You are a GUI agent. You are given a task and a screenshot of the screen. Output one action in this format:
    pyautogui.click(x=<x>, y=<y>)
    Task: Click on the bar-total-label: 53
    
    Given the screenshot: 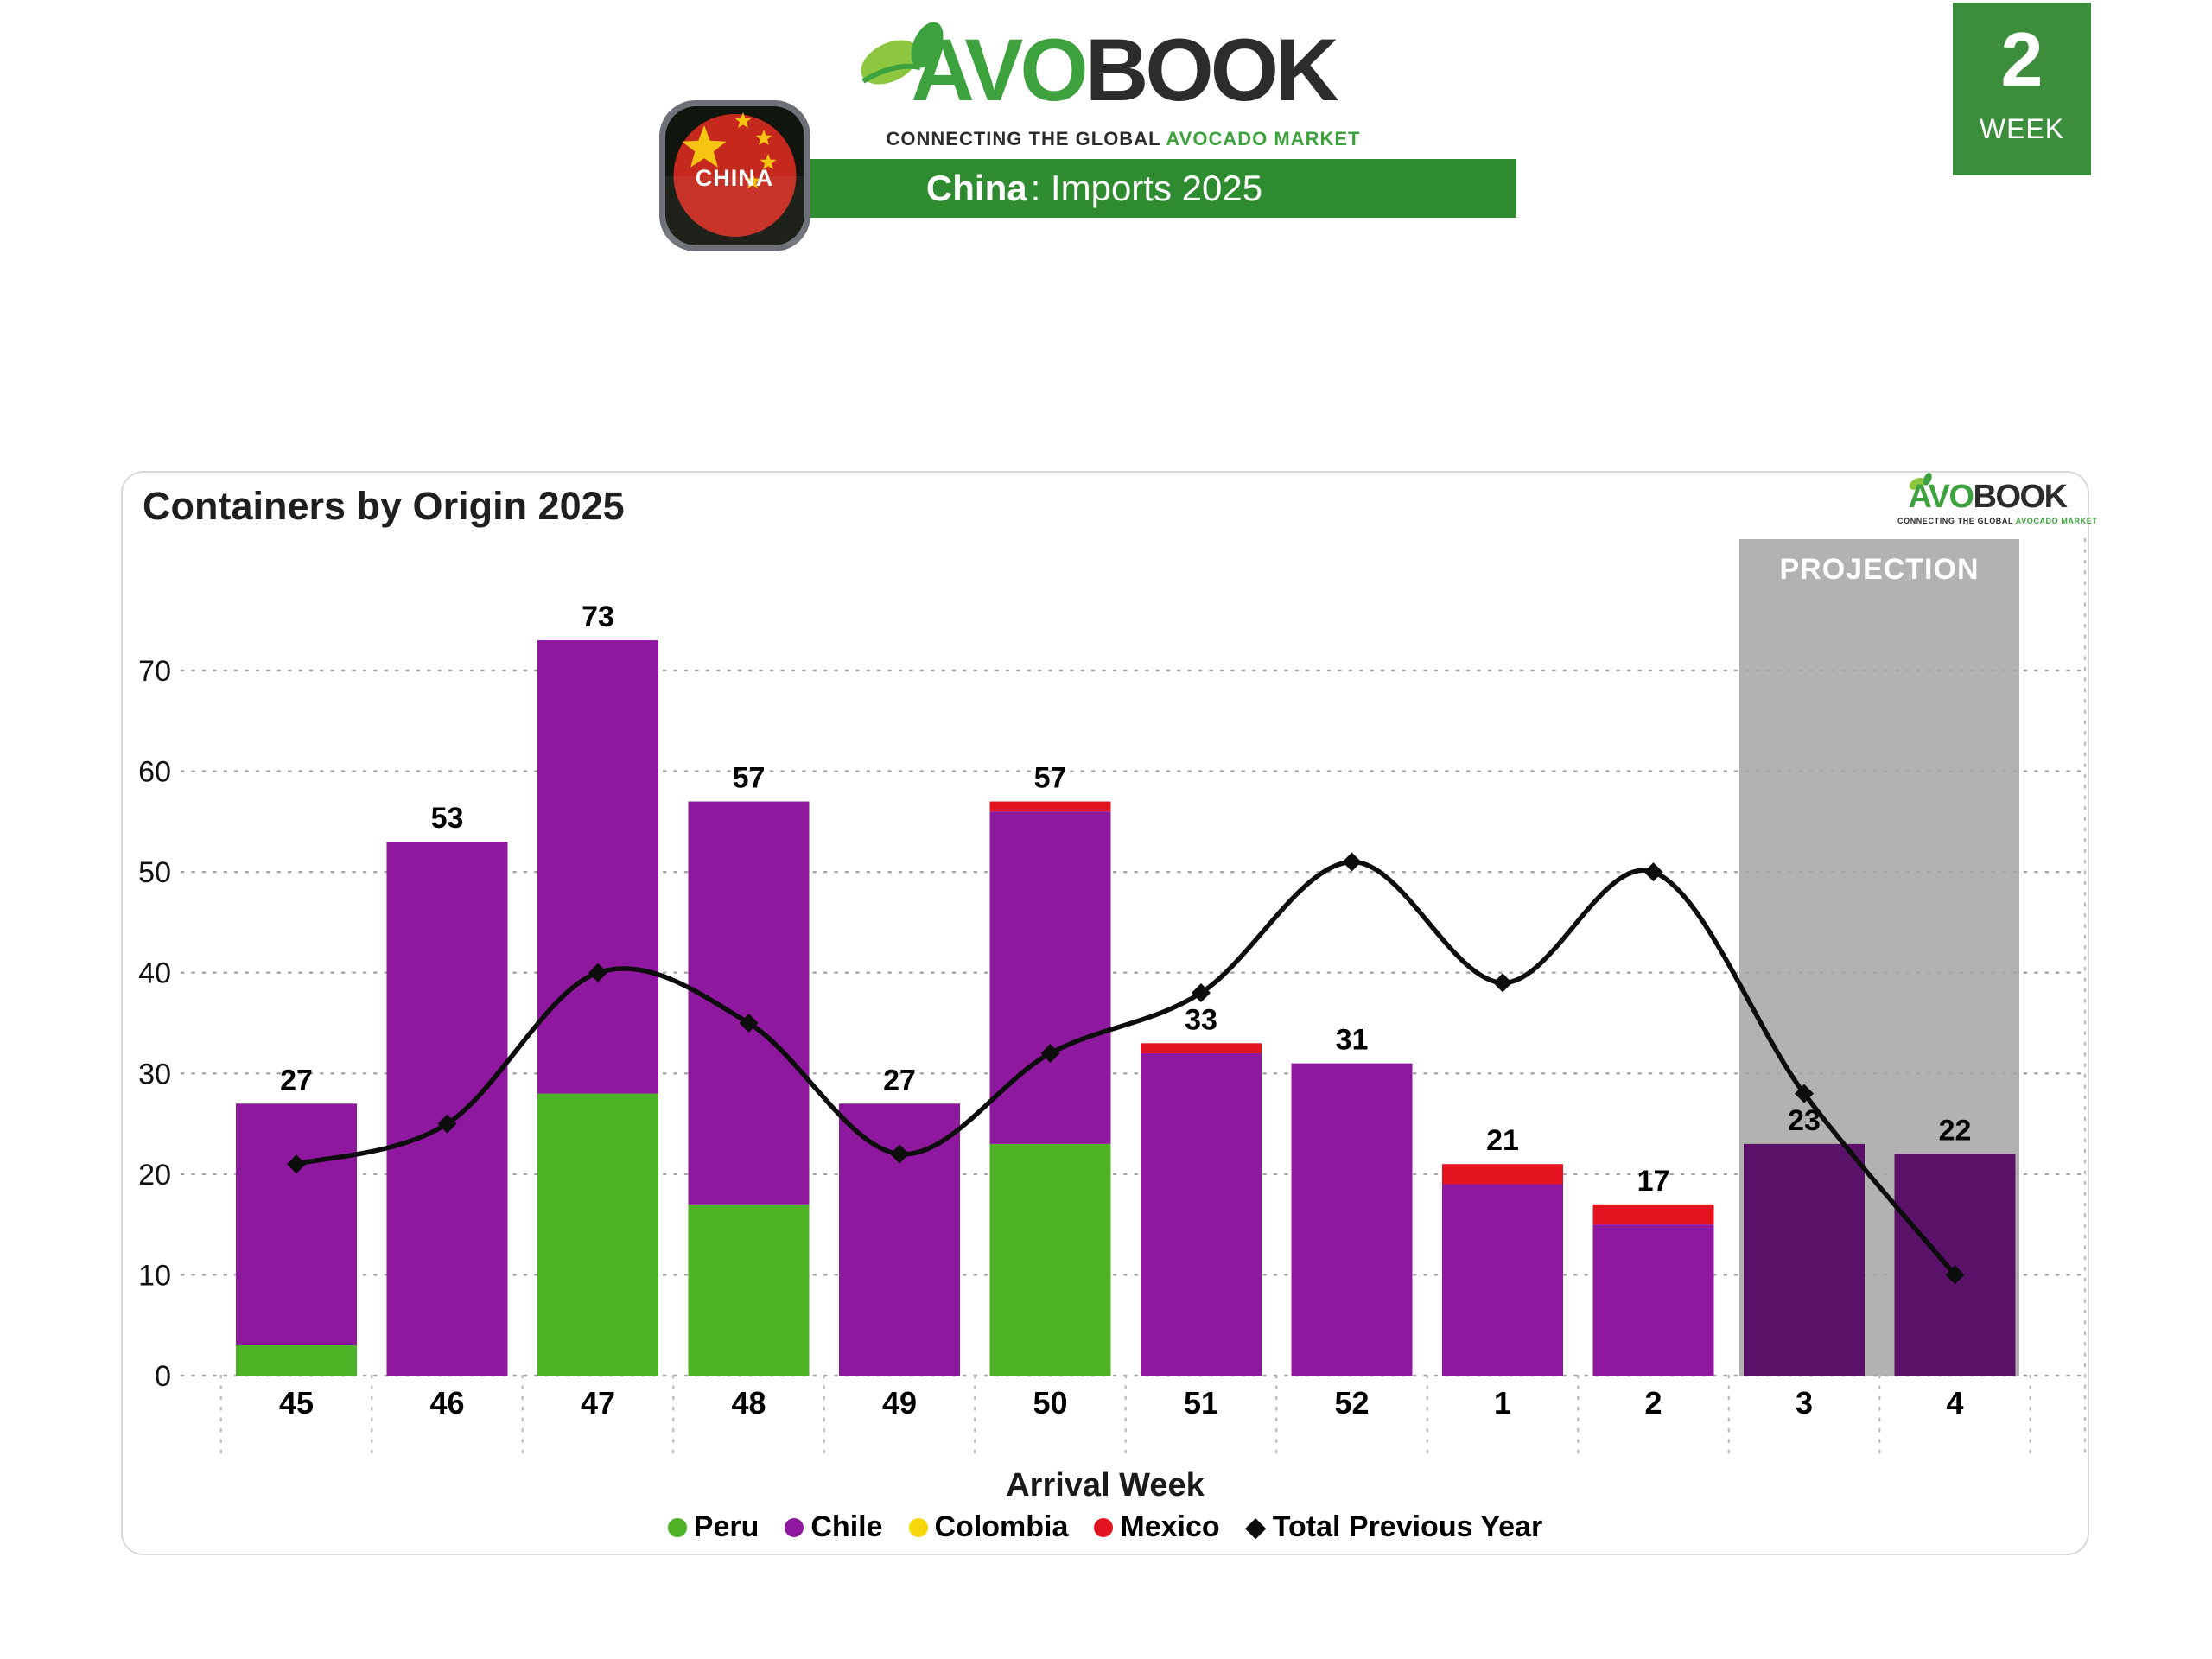 What is the action you would take?
    pyautogui.click(x=448, y=818)
    